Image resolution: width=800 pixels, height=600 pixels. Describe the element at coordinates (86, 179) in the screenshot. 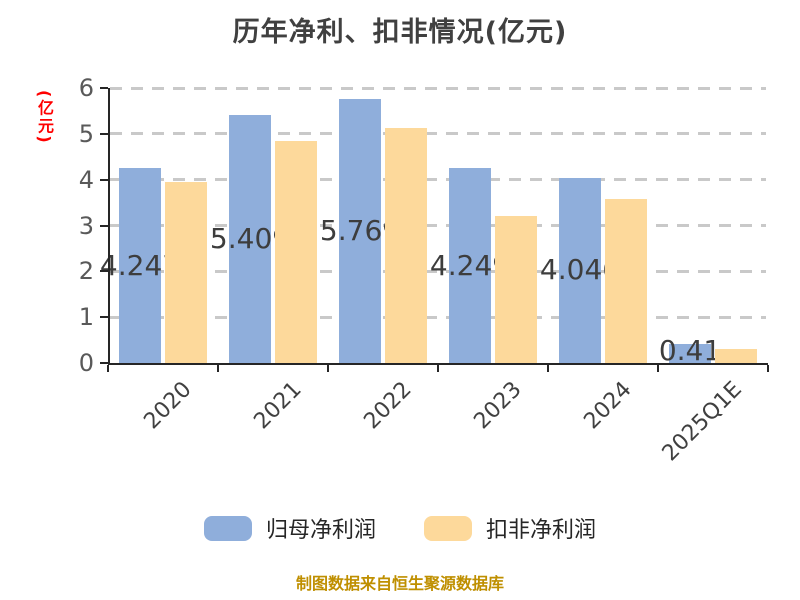

I see `y-tick-label-4: 4` at that location.